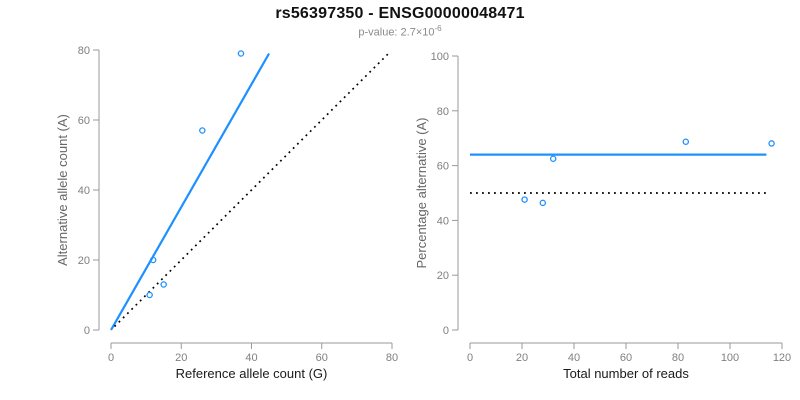 Image resolution: width=800 pixels, height=400 pixels. What do you see at coordinates (782, 358) in the screenshot?
I see `x-tick-label: 120` at bounding box center [782, 358].